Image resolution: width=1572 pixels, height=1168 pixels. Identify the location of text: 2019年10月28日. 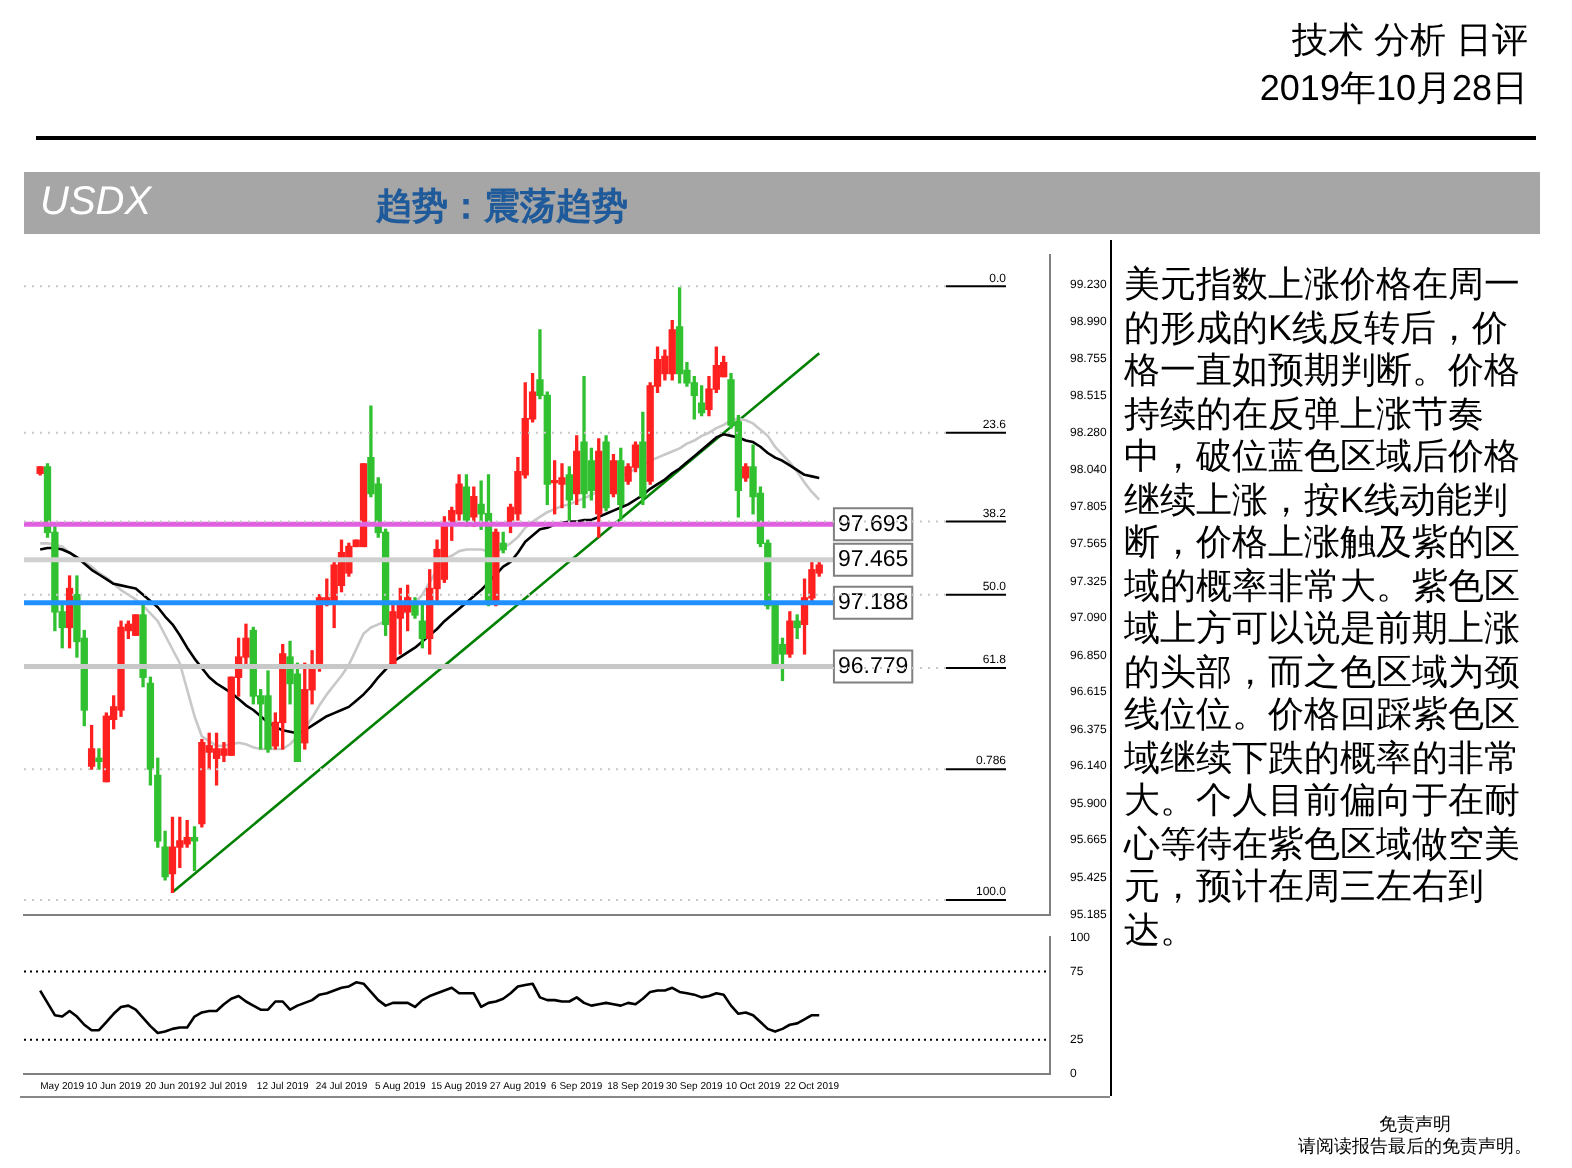
(1393, 89).